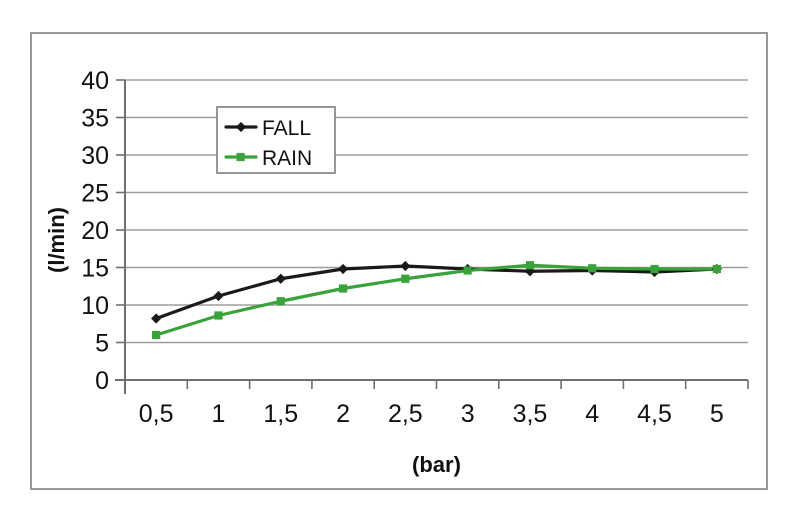  What do you see at coordinates (240, 157) in the screenshot?
I see `legend-marker-rain` at bounding box center [240, 157].